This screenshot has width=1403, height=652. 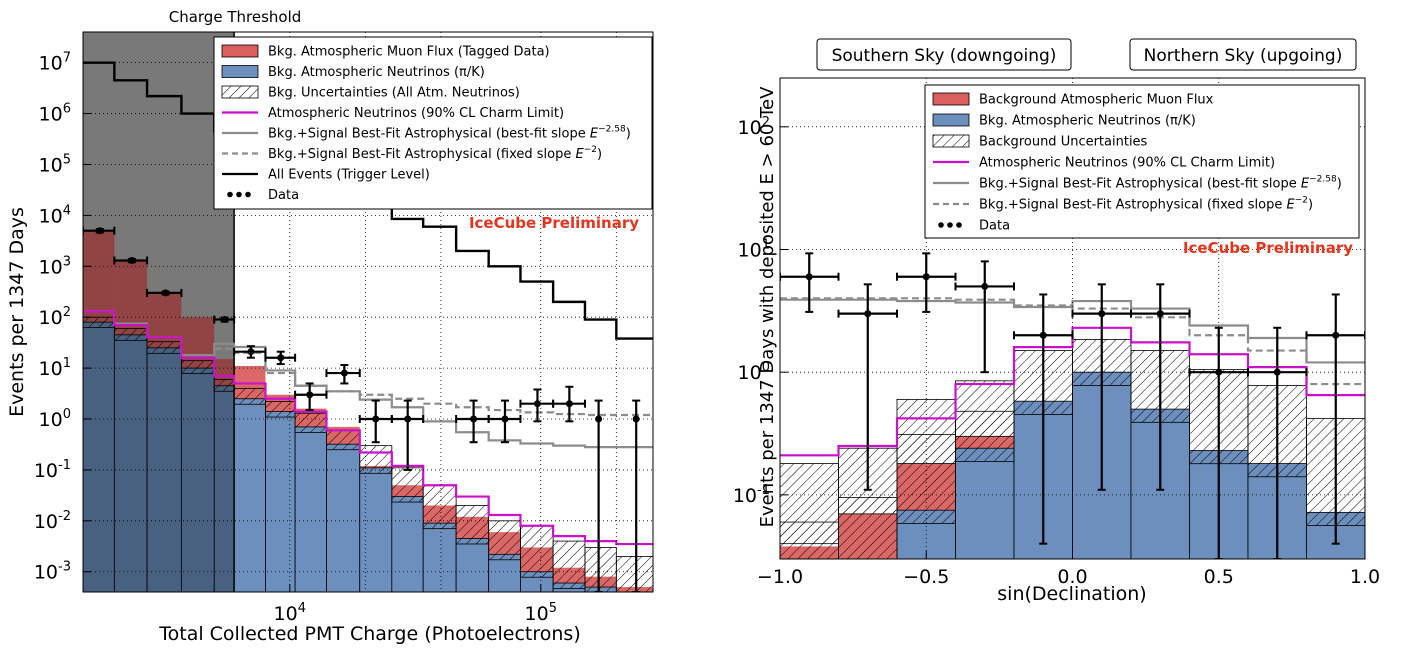 I want to click on watermark: IceCube Preliminary, so click(x=1268, y=248).